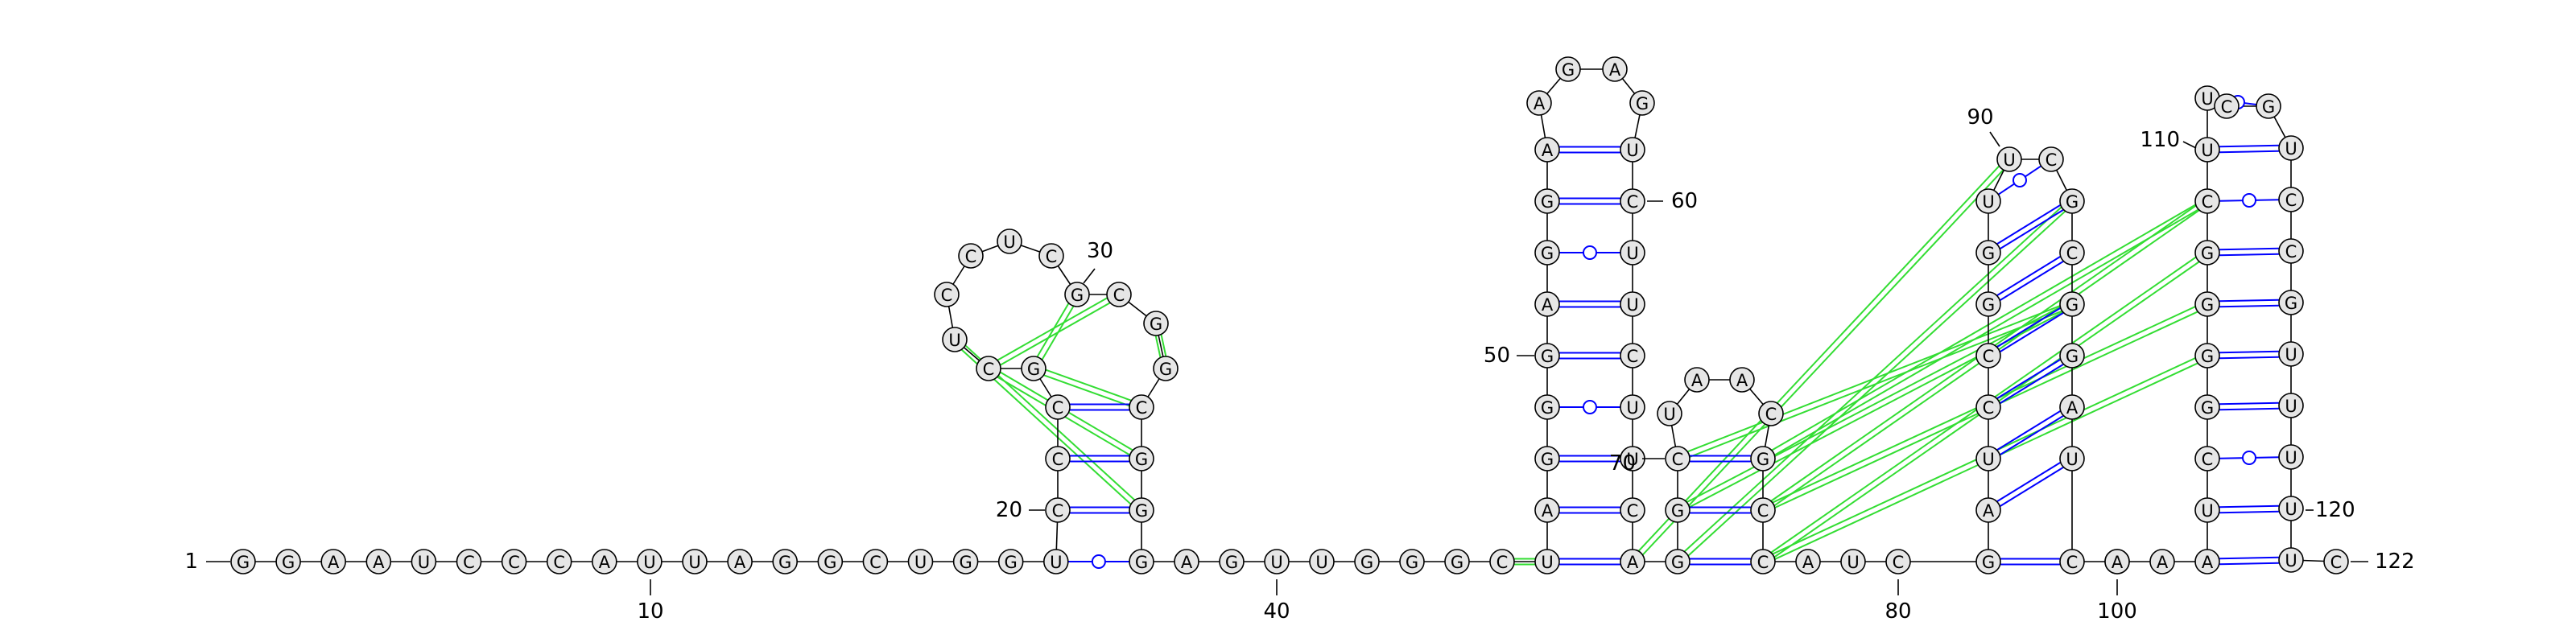 The height and width of the screenshot is (630, 2576). I want to click on nucleotide-49: G, so click(1547, 407).